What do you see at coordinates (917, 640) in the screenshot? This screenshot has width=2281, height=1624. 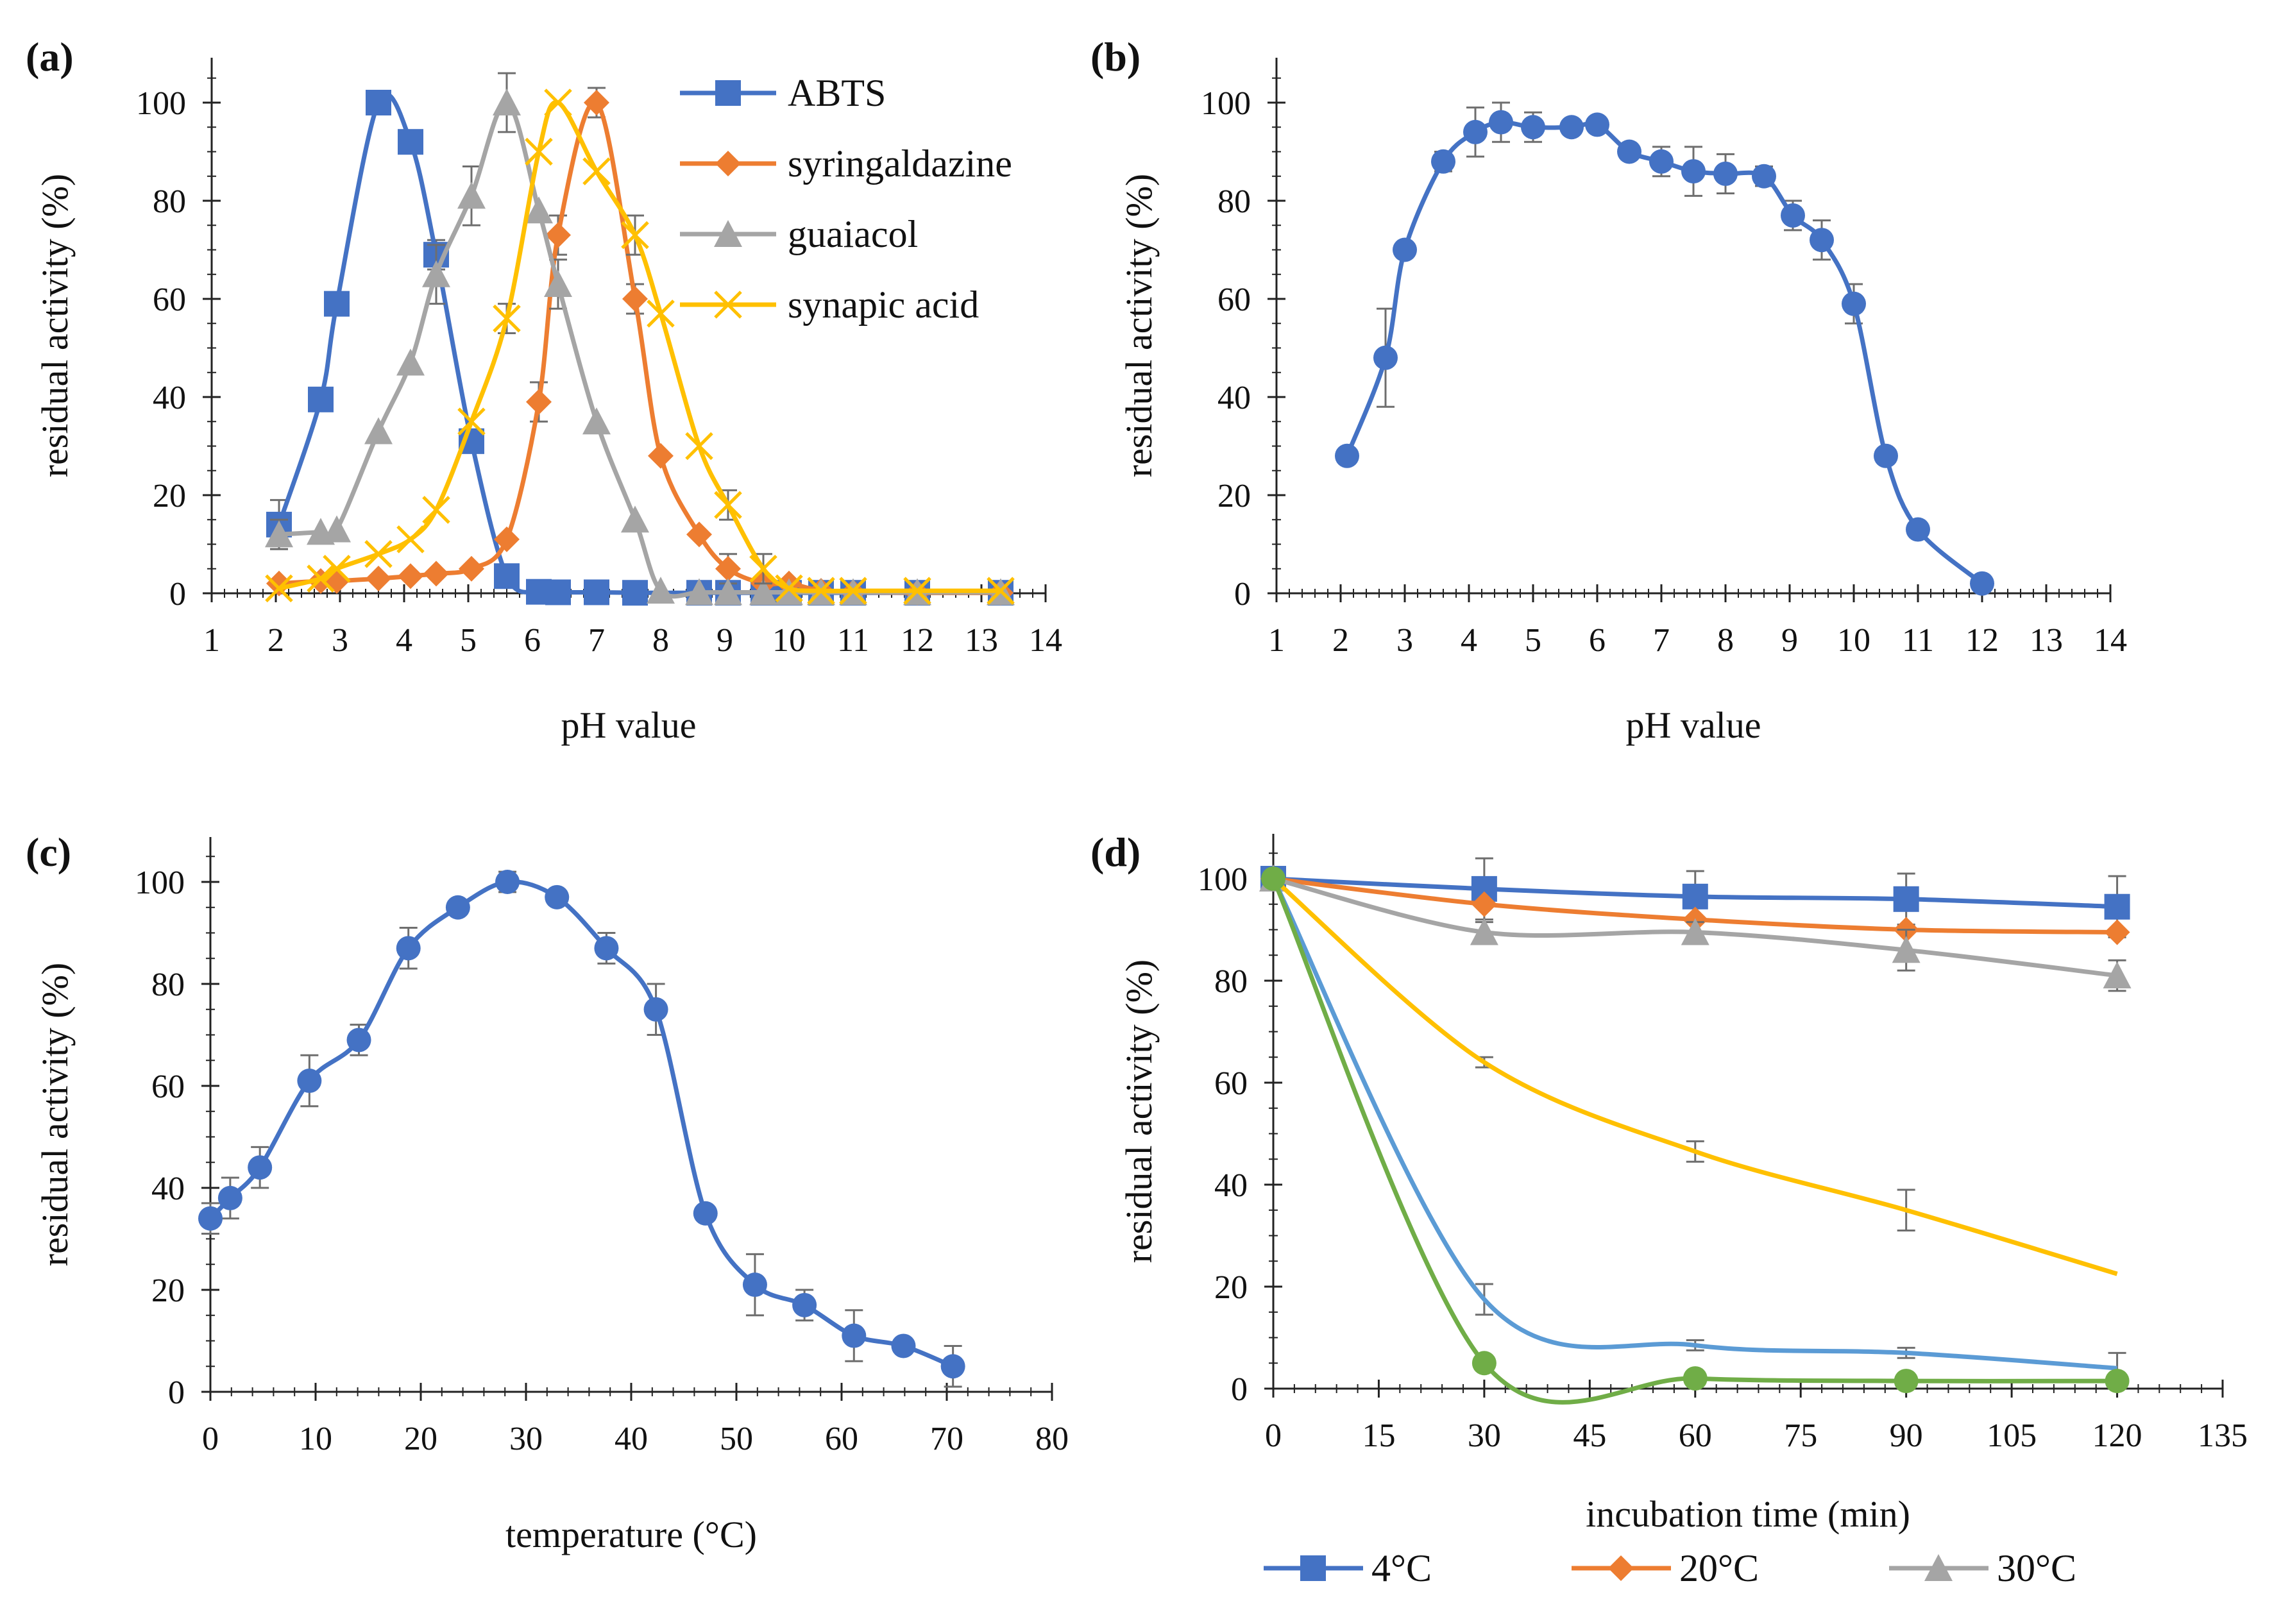 I see `x-tick-label: 12` at bounding box center [917, 640].